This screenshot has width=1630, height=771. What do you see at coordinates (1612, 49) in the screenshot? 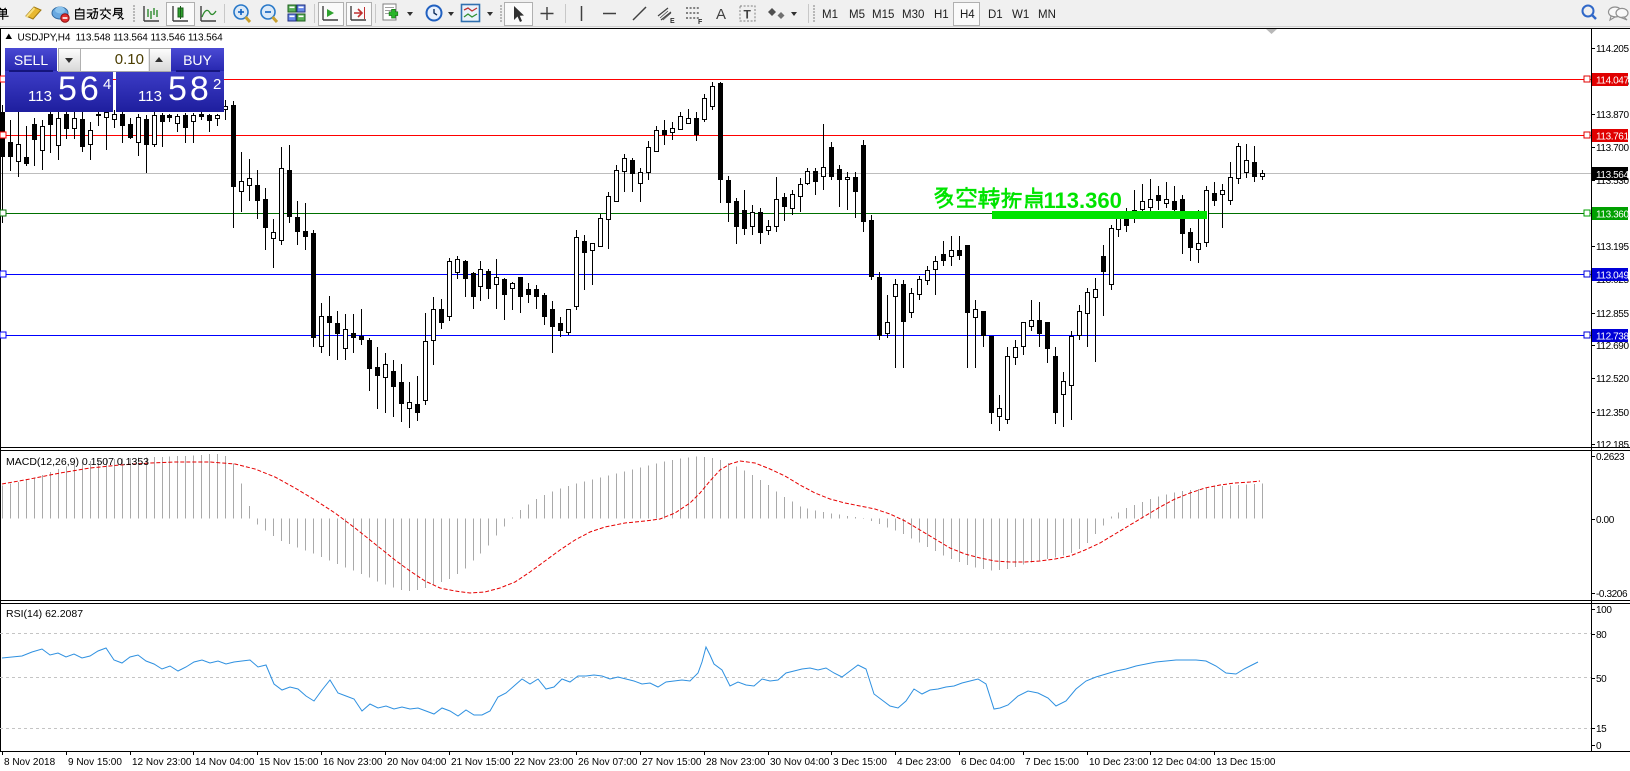
I see `svg-text: 114.205` at bounding box center [1612, 49].